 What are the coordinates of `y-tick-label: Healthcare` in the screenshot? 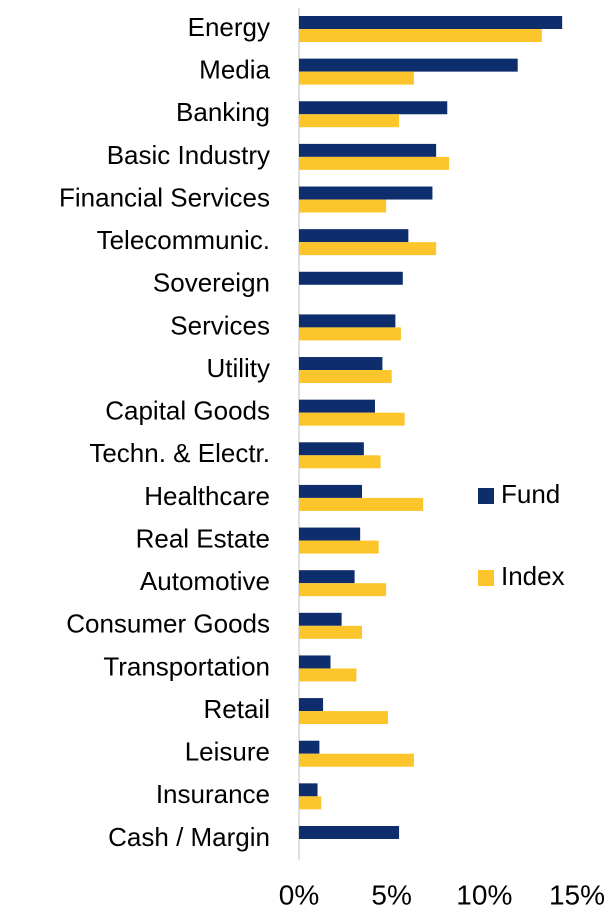 It's located at (207, 496).